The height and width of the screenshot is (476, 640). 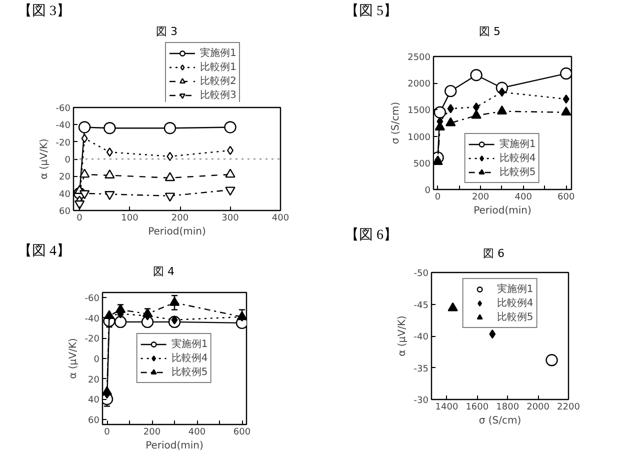 What do you see at coordinates (163, 272) in the screenshot?
I see `chart-subtitle: 図 4` at bounding box center [163, 272].